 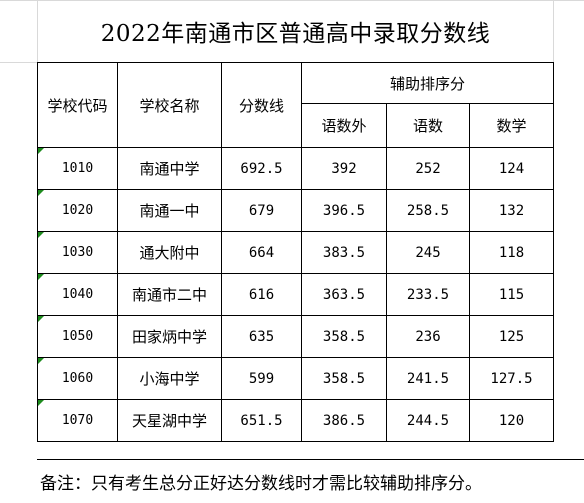 What do you see at coordinates (428, 294) in the screenshot?
I see `aux-chinese-math-cell: 233.5` at bounding box center [428, 294].